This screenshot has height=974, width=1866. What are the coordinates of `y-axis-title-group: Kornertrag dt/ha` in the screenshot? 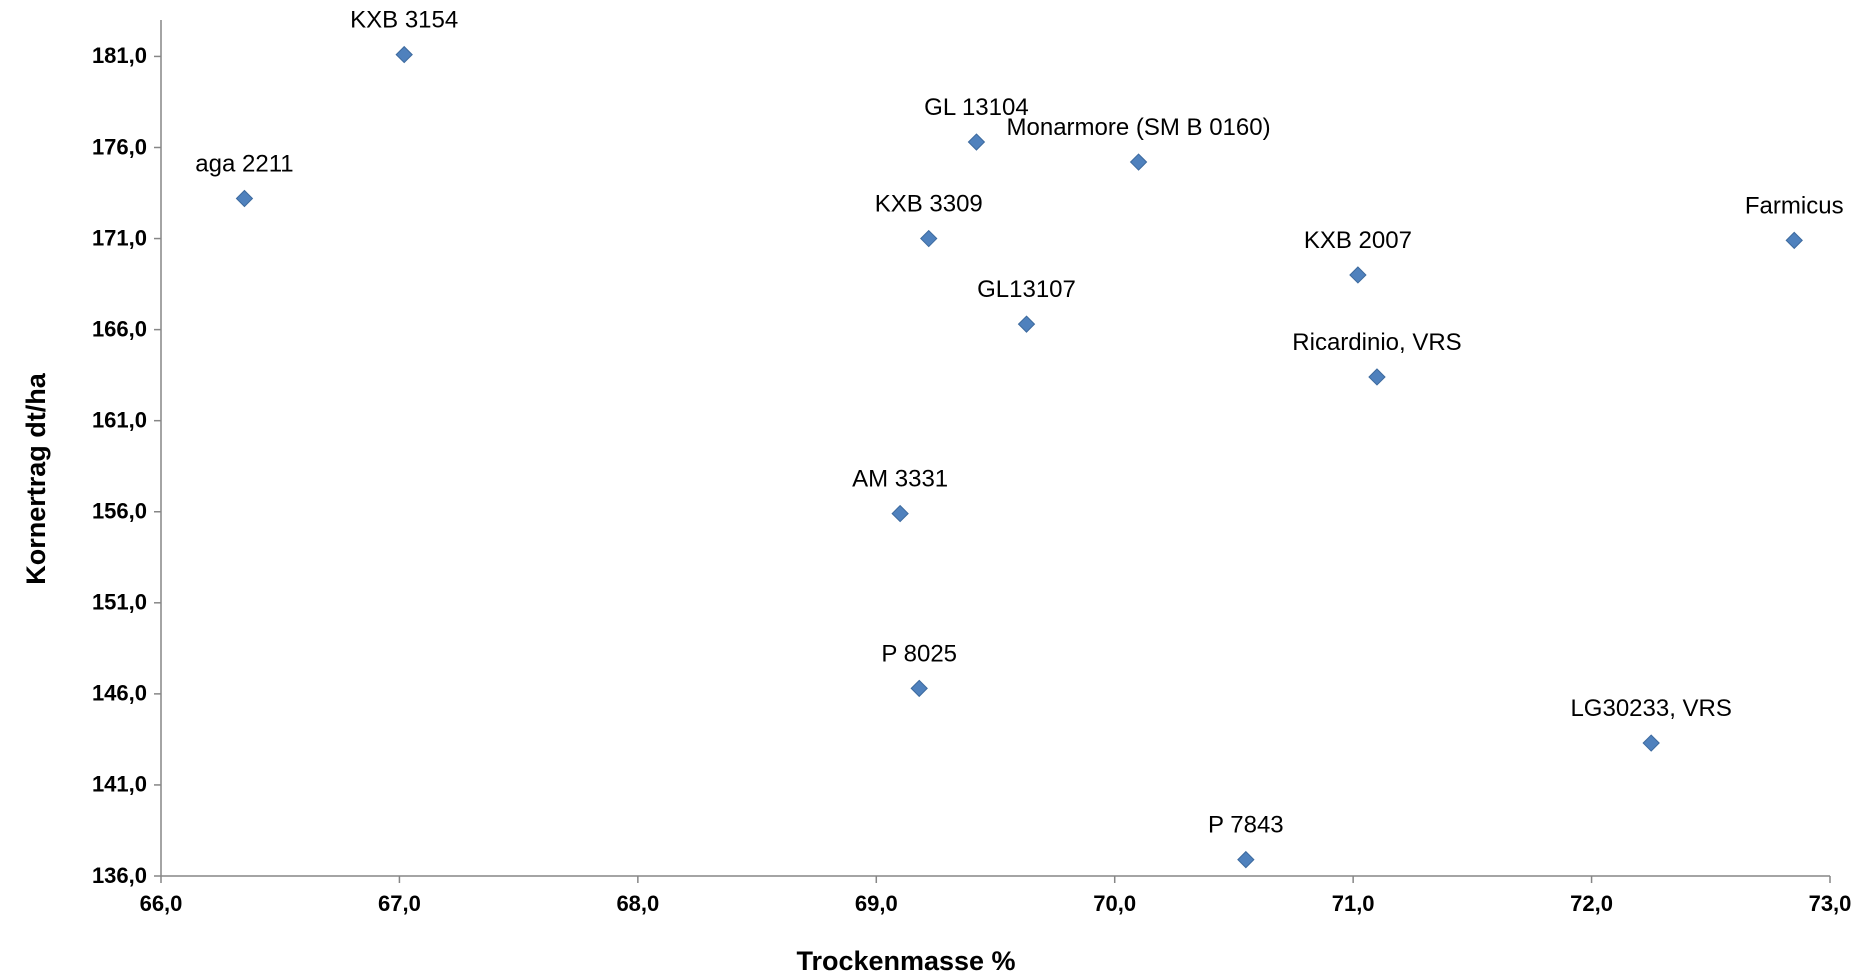 It's located at (36, 478).